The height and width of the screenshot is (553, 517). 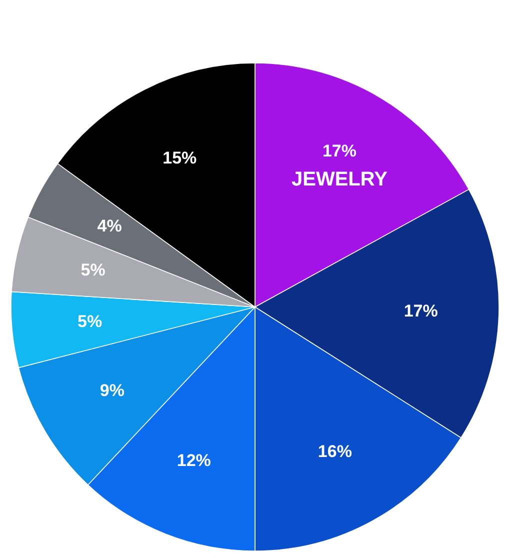 What do you see at coordinates (179, 158) in the screenshot?
I see `data-label: 15%` at bounding box center [179, 158].